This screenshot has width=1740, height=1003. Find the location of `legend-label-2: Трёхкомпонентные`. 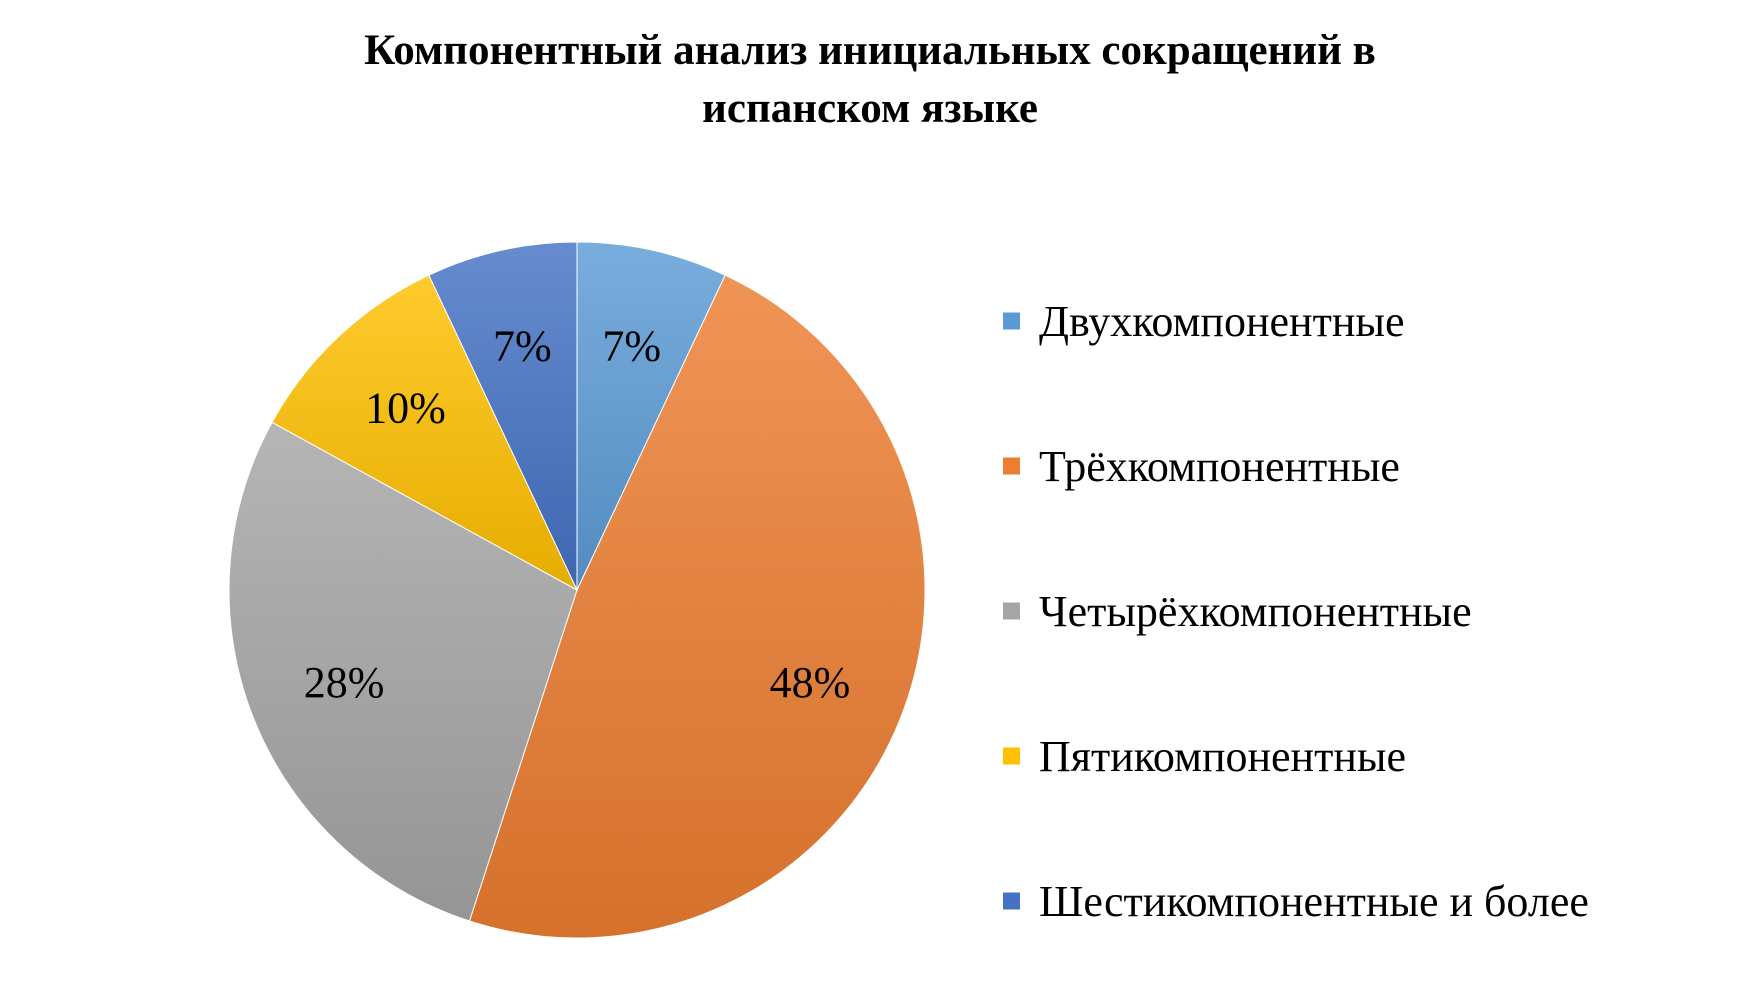

legend-label-2: Трёхкомпонентные is located at coordinates (1219, 466).